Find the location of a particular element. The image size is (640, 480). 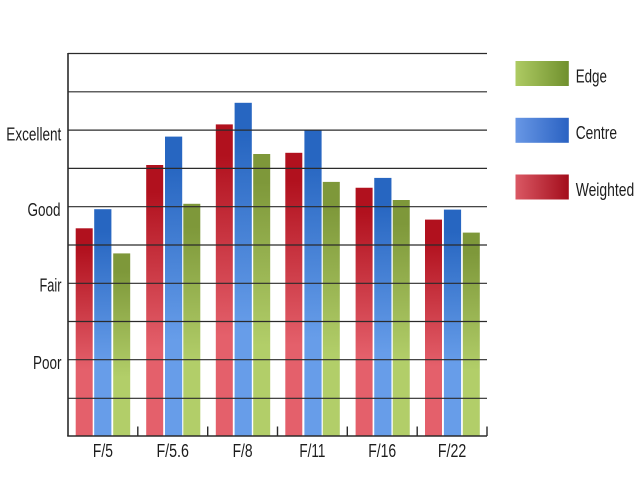

svg-text: Fair is located at coordinates (51, 286).